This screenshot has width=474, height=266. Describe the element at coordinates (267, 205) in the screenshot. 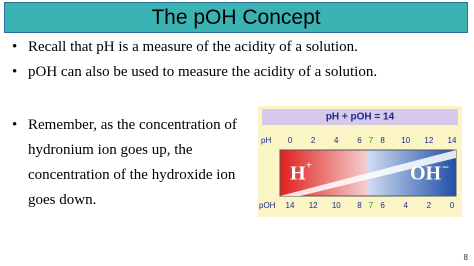

I see `poh-label: pOH` at that location.